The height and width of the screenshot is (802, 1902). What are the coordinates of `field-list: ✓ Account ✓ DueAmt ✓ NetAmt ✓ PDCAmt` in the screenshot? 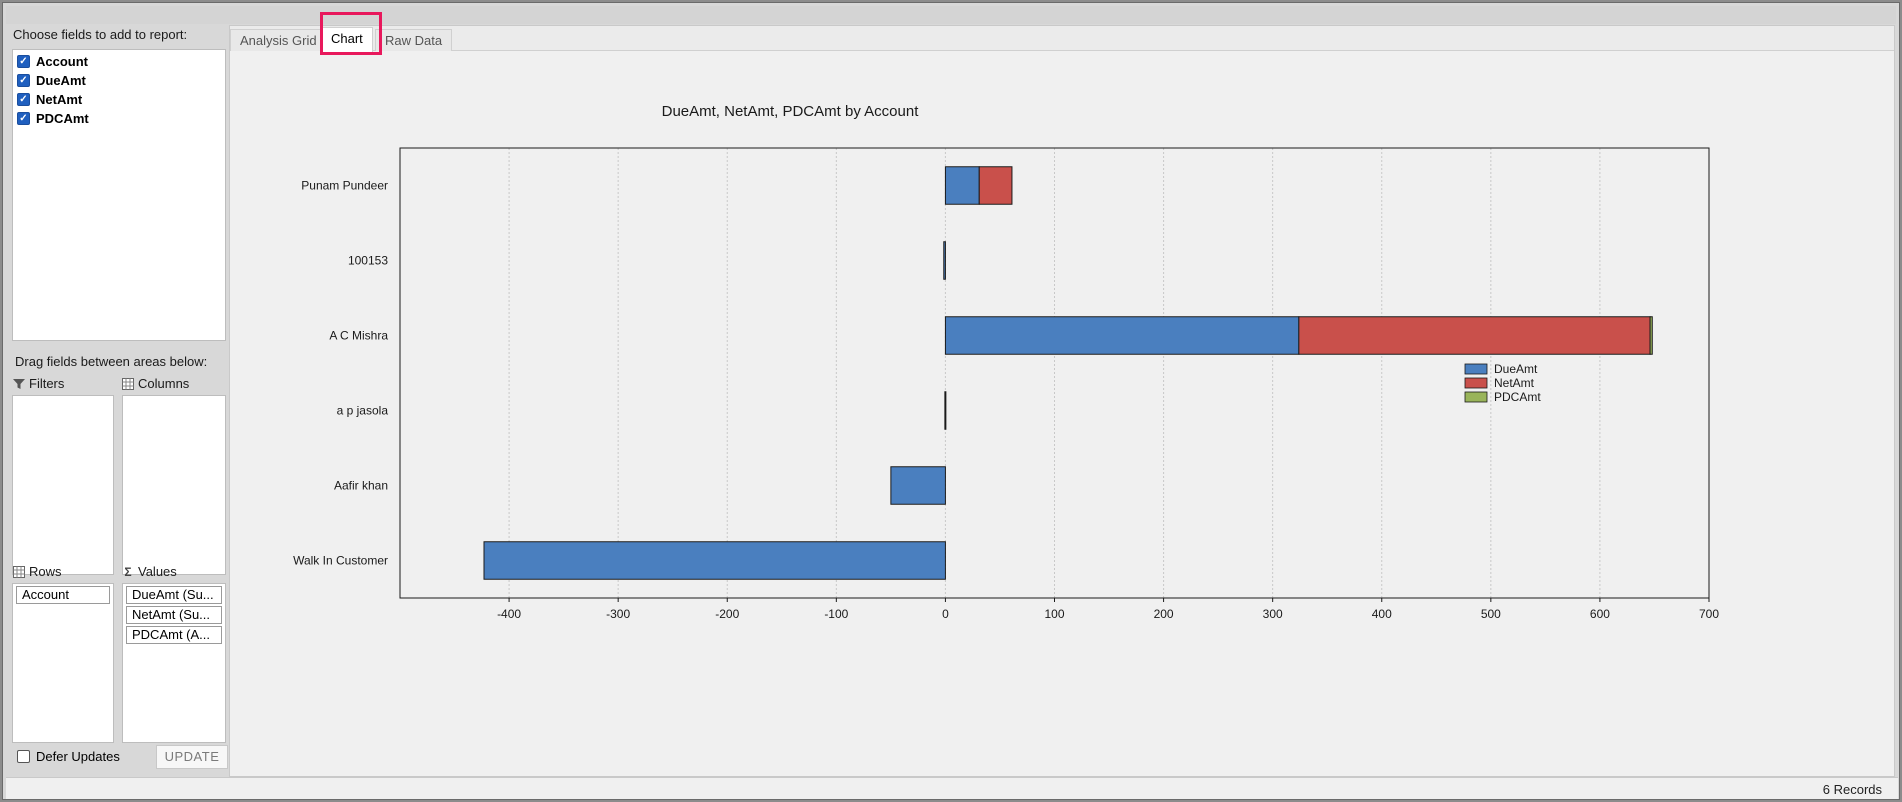 It's located at (119, 195).